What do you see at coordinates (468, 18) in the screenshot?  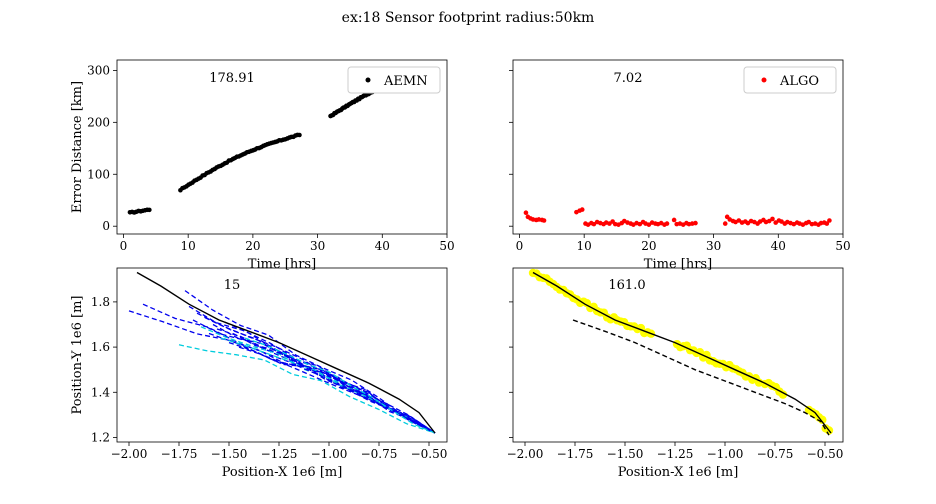 I see `figure-suptitle: ex:18 Sensor footprint radius:50km` at bounding box center [468, 18].